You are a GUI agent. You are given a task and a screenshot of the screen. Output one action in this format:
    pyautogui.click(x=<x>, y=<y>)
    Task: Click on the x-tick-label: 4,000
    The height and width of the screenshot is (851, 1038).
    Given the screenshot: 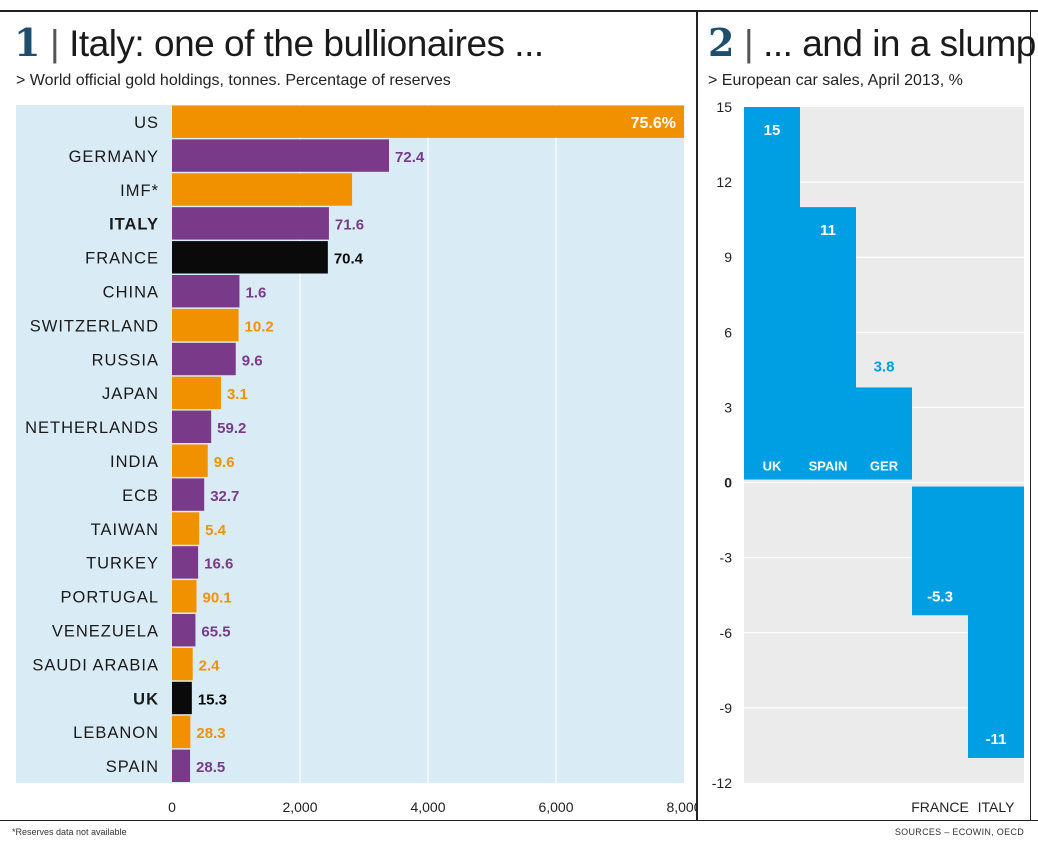 What is the action you would take?
    pyautogui.click(x=427, y=807)
    